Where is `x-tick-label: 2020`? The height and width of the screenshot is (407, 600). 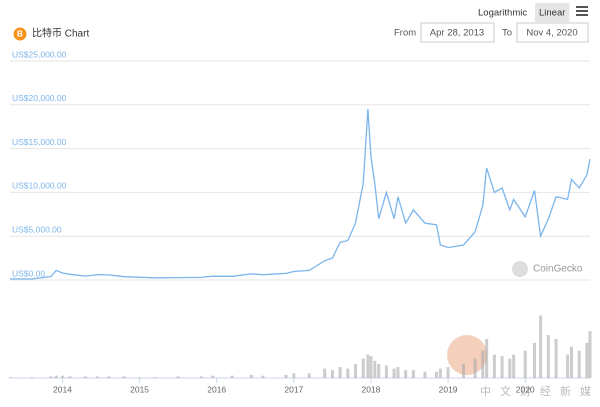
x-tick-label: 2020 is located at coordinates (525, 389).